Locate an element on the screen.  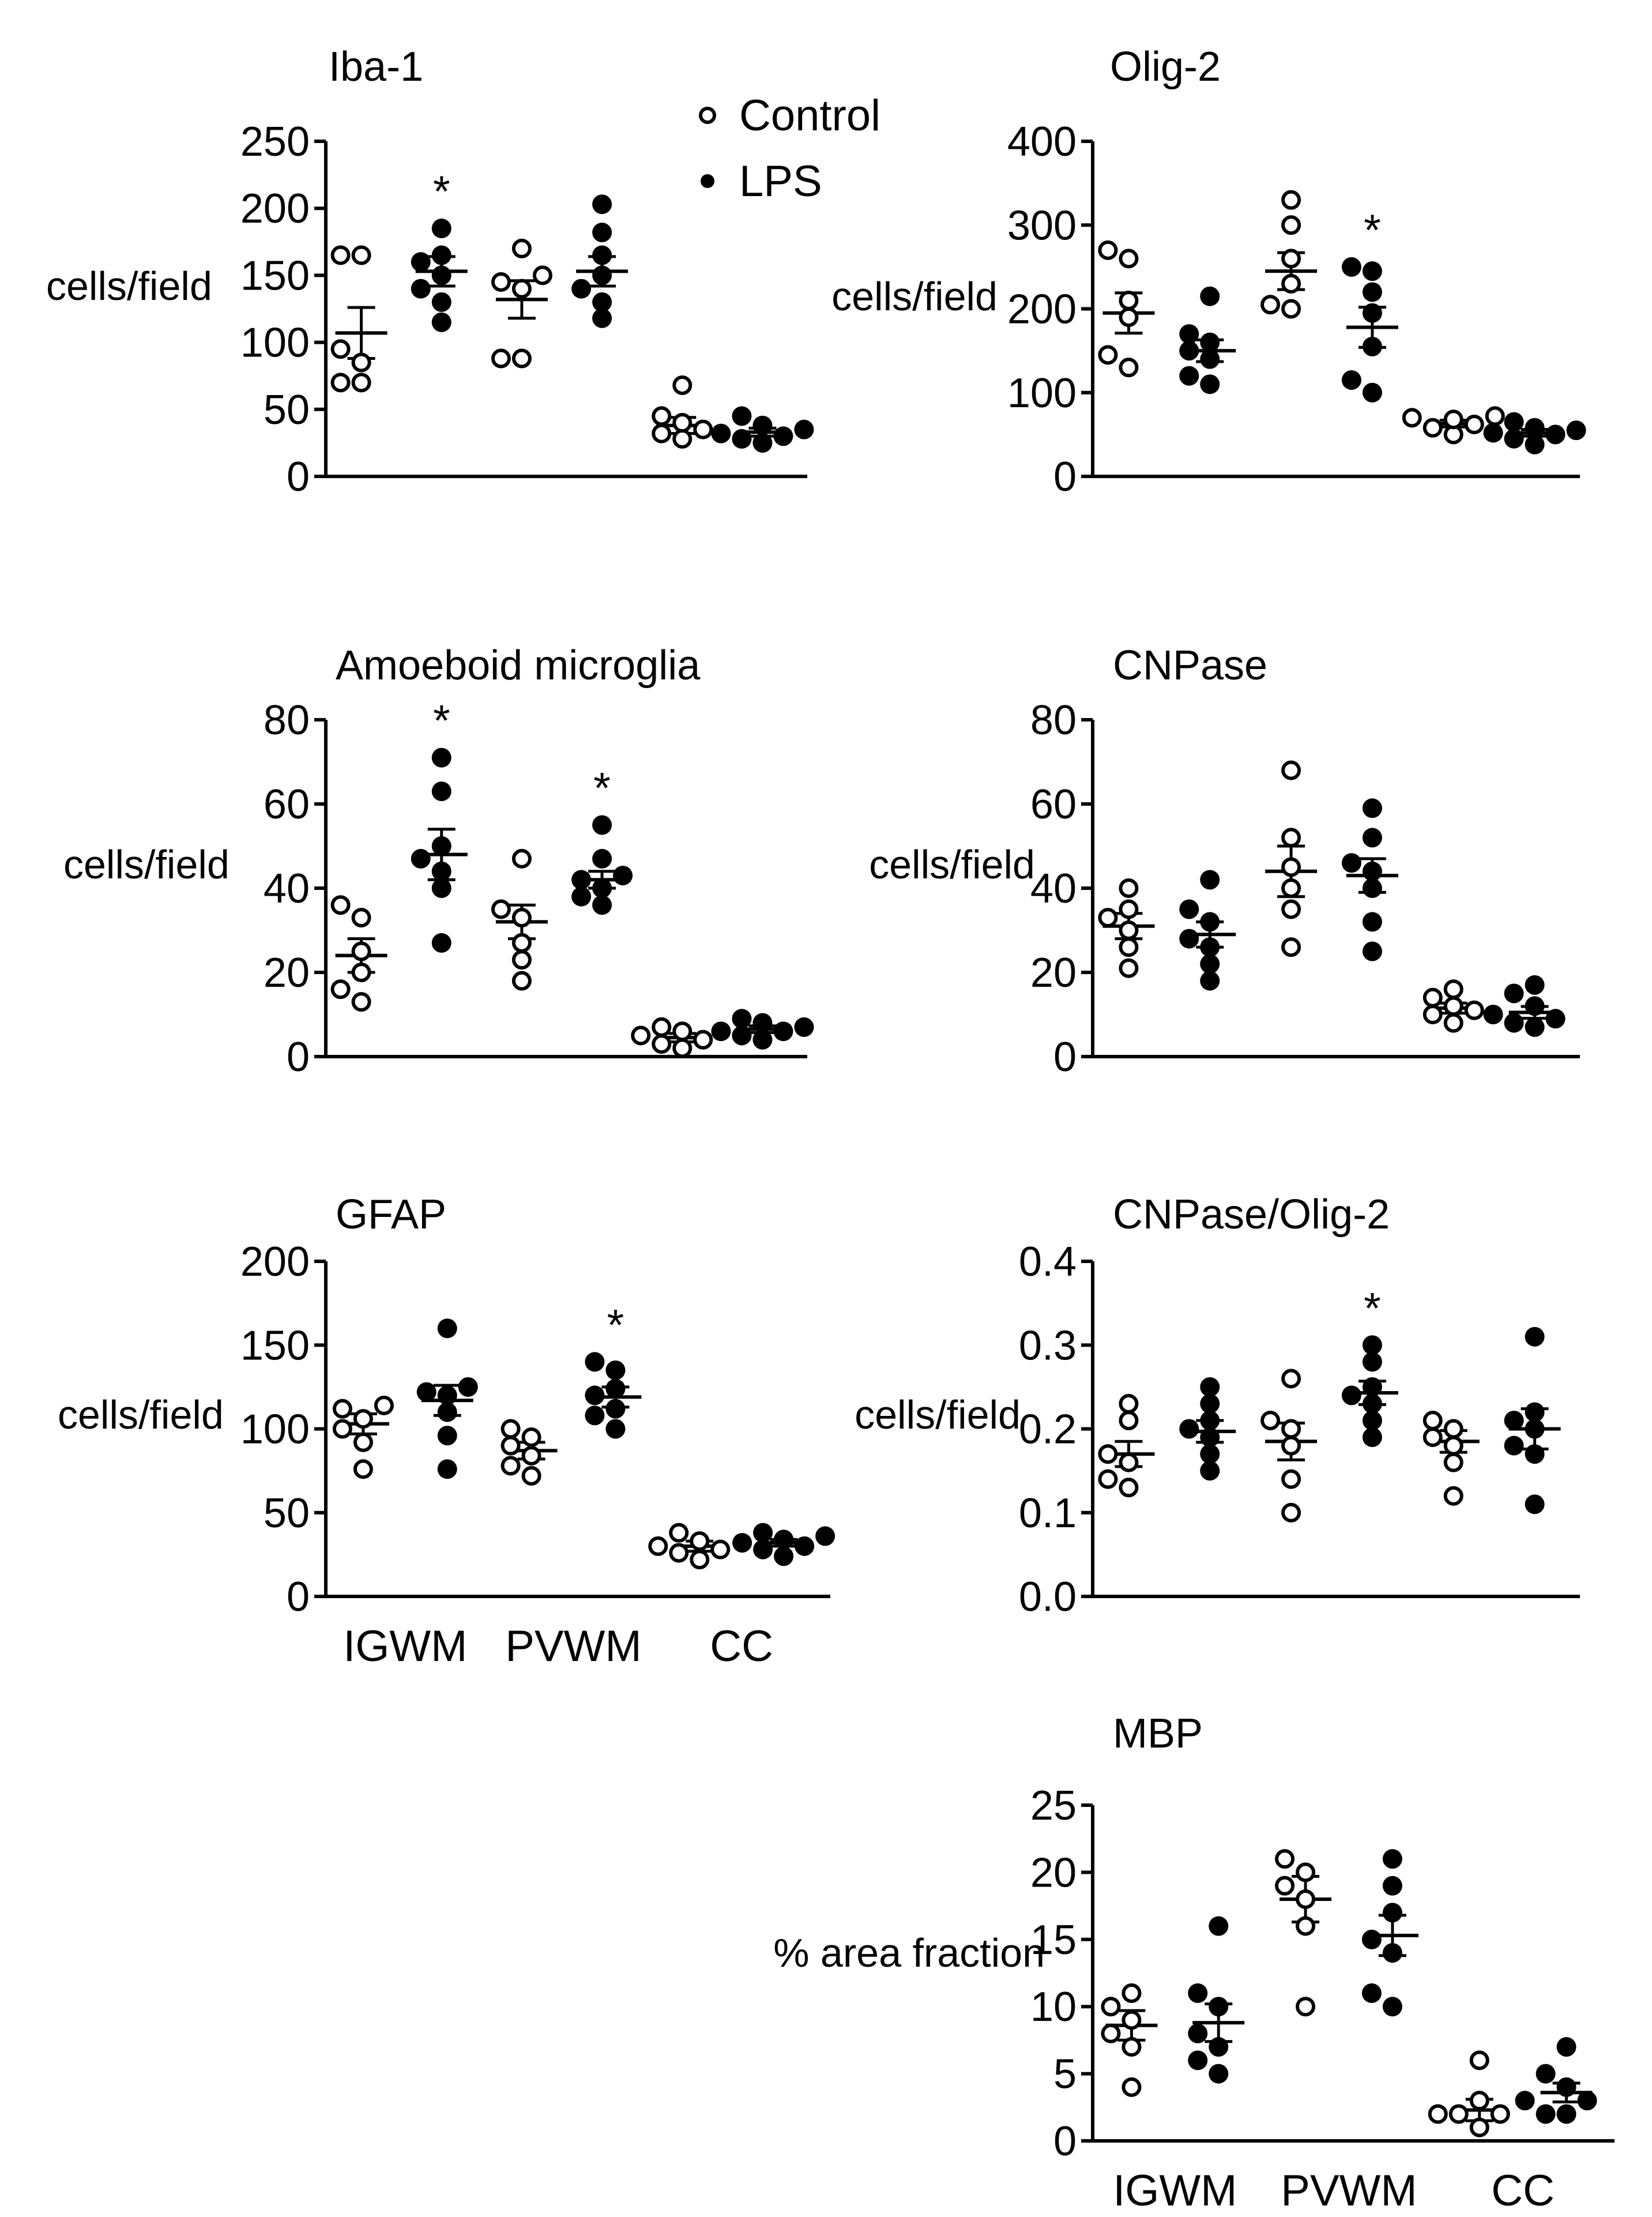
group-pvwm-lps is located at coordinates (1389, 1933).